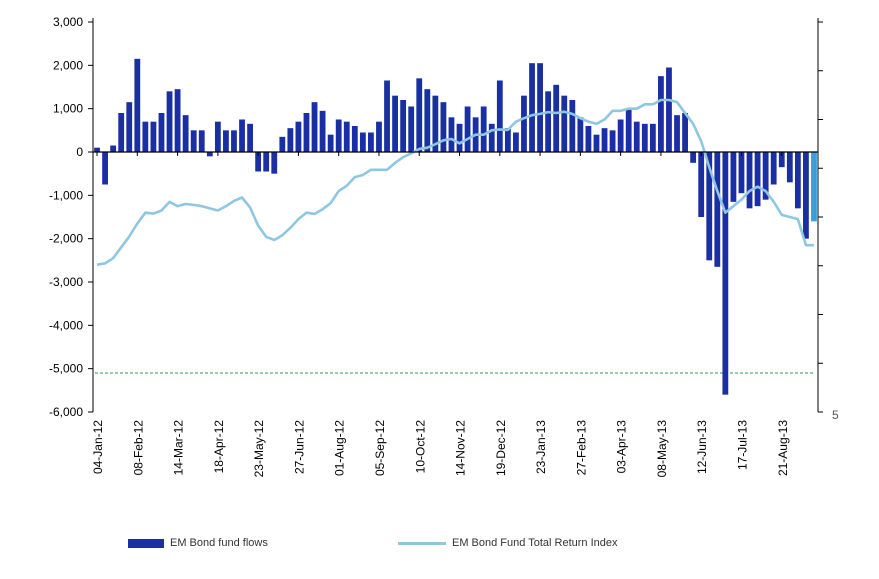 The width and height of the screenshot is (879, 579). I want to click on y-tick-label: 0, so click(79, 152).